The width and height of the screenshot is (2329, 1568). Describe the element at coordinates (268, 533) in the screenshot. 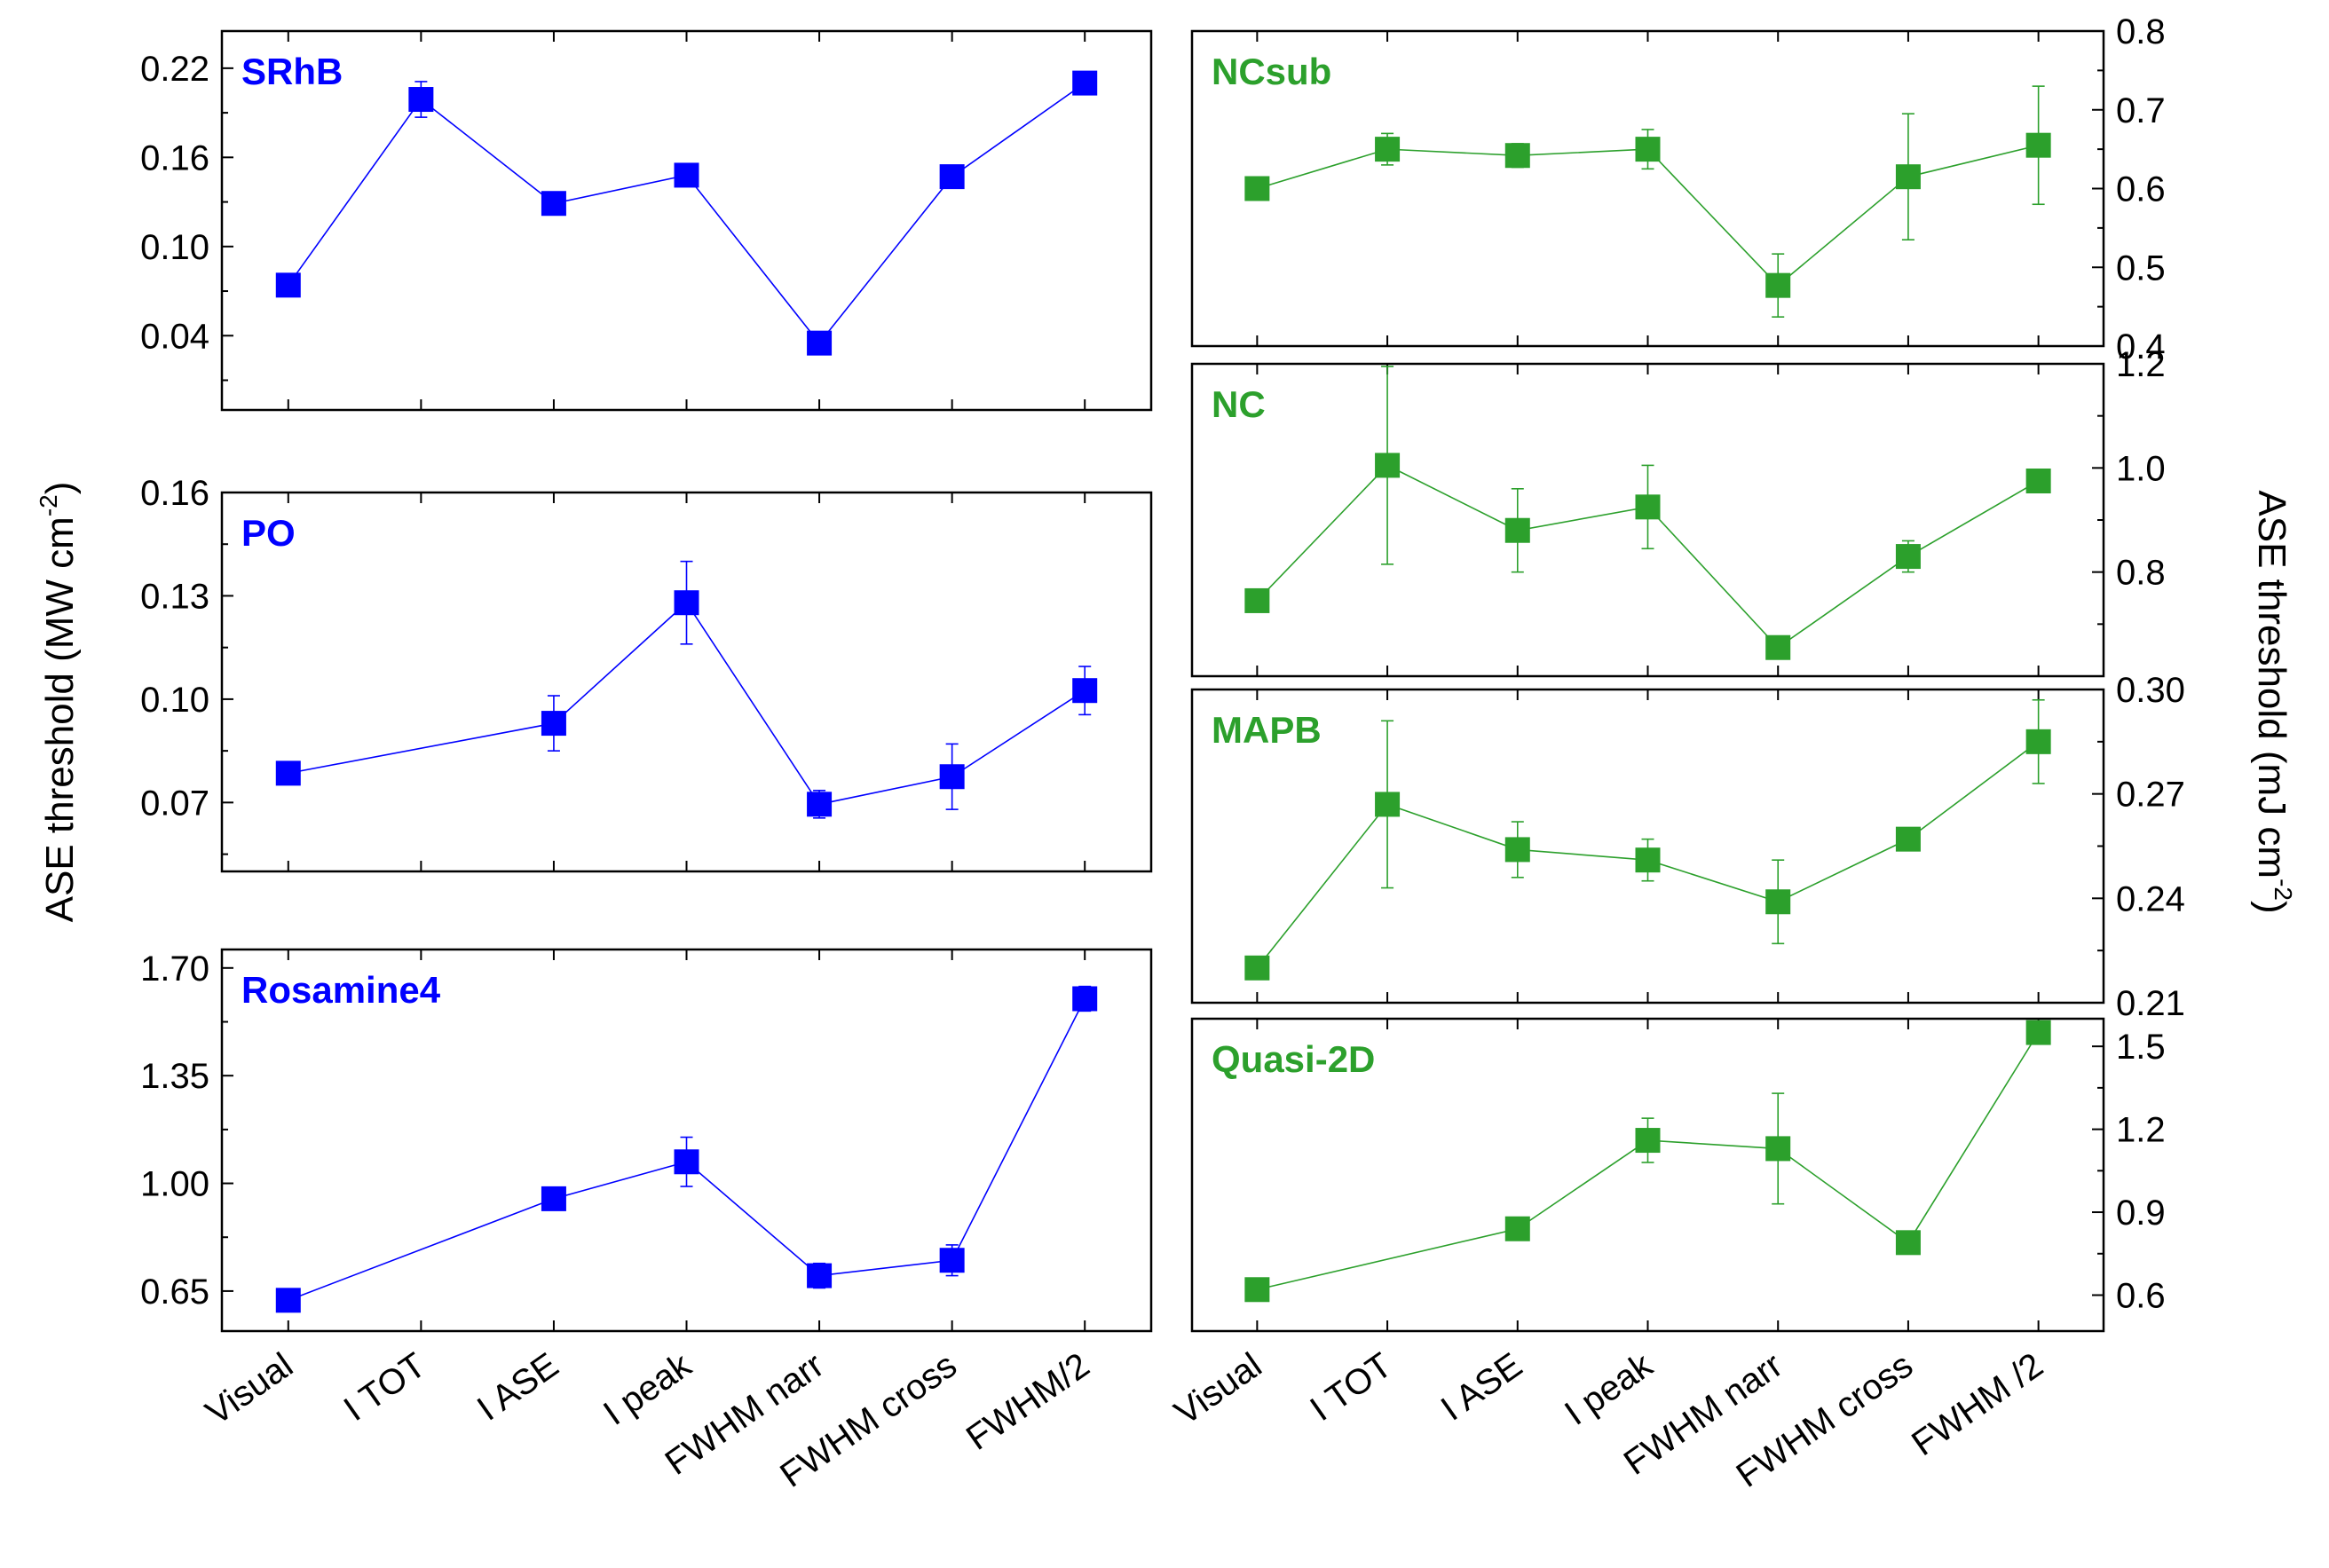

I see `panel-title: PO` at that location.